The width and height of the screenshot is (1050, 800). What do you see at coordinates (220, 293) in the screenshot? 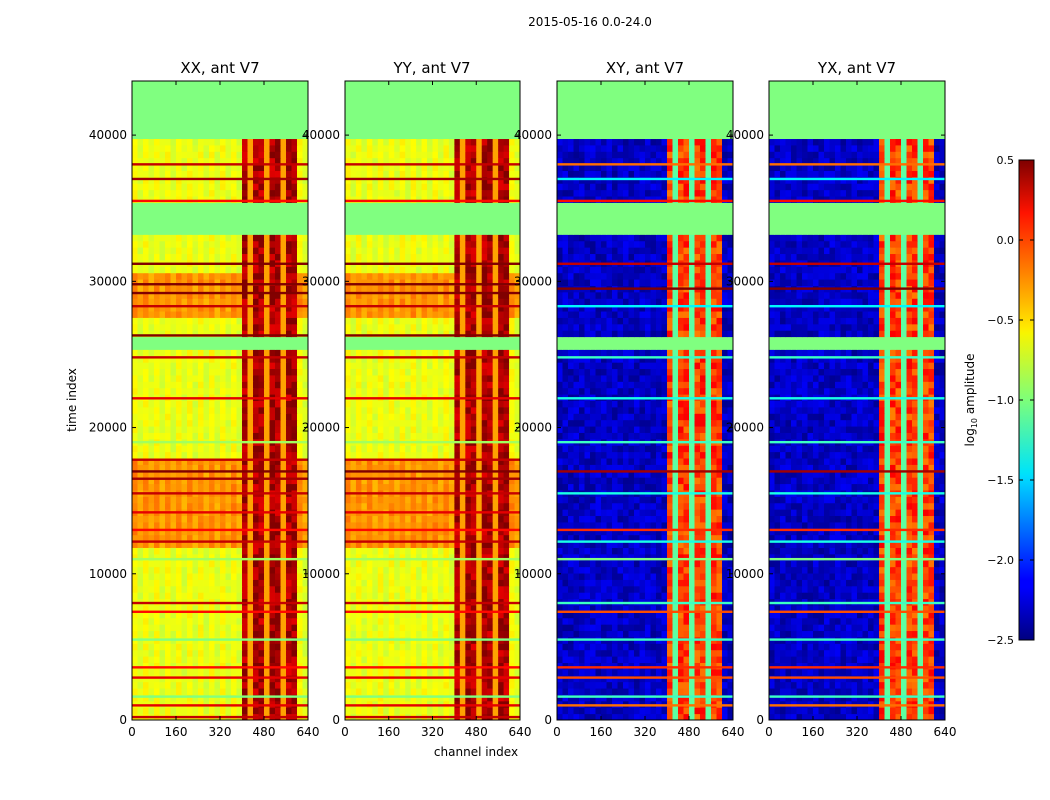
I see `time-streak` at bounding box center [220, 293].